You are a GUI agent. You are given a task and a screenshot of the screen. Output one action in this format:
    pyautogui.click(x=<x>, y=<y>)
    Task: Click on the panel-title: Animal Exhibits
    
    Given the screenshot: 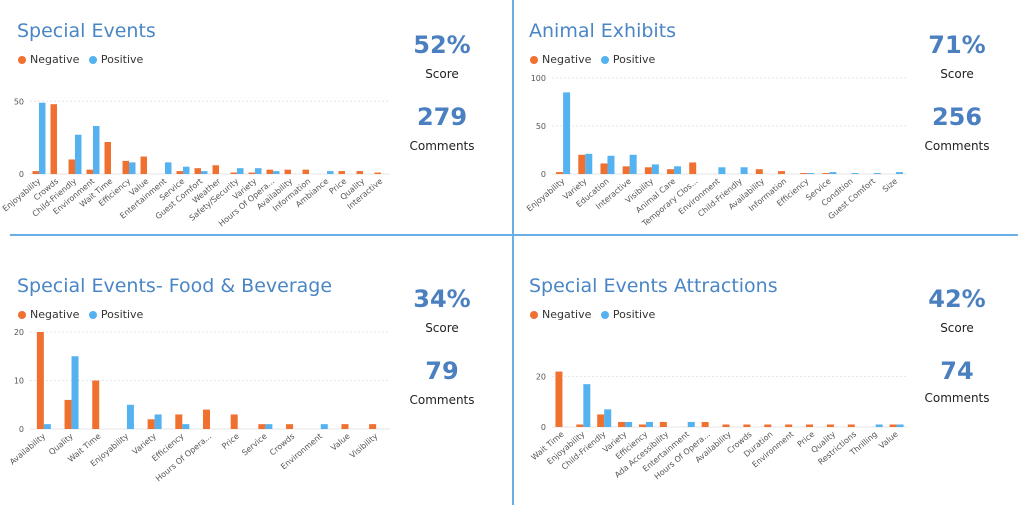 What is the action you would take?
    pyautogui.click(x=603, y=31)
    